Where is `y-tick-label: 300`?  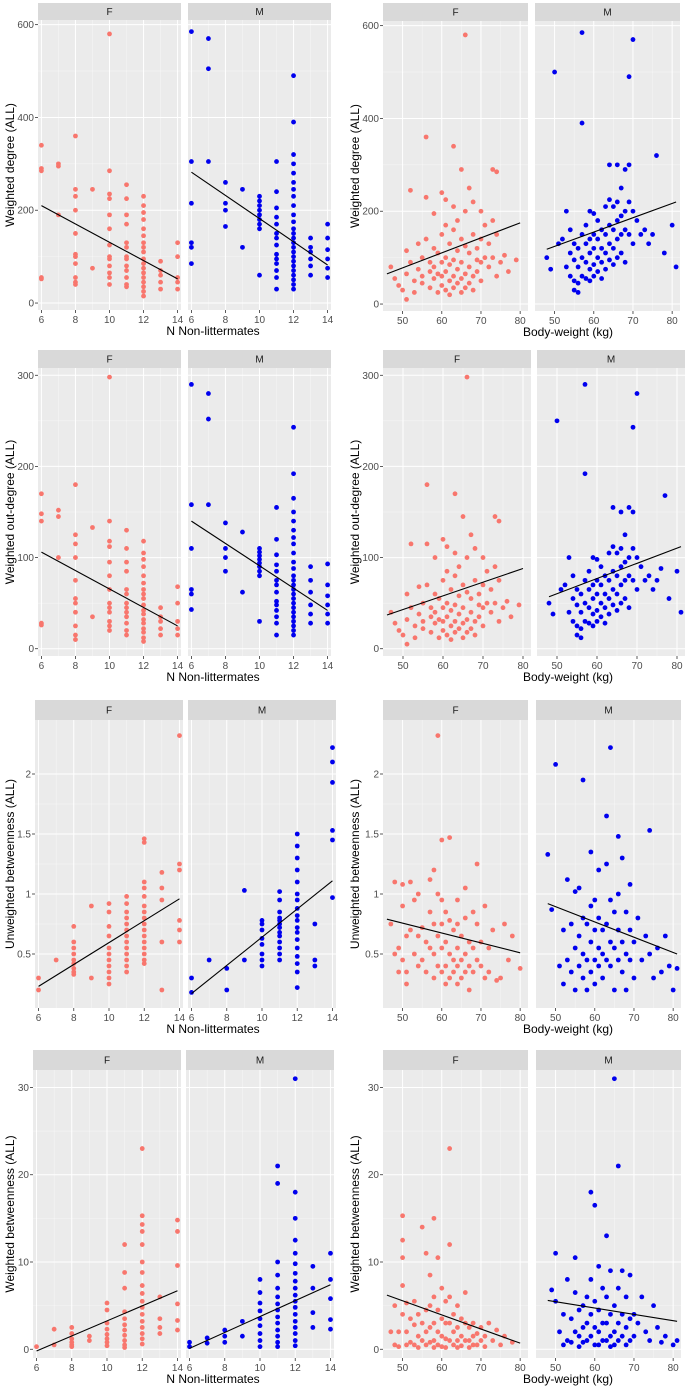 y-tick-label: 300 is located at coordinates (370, 376).